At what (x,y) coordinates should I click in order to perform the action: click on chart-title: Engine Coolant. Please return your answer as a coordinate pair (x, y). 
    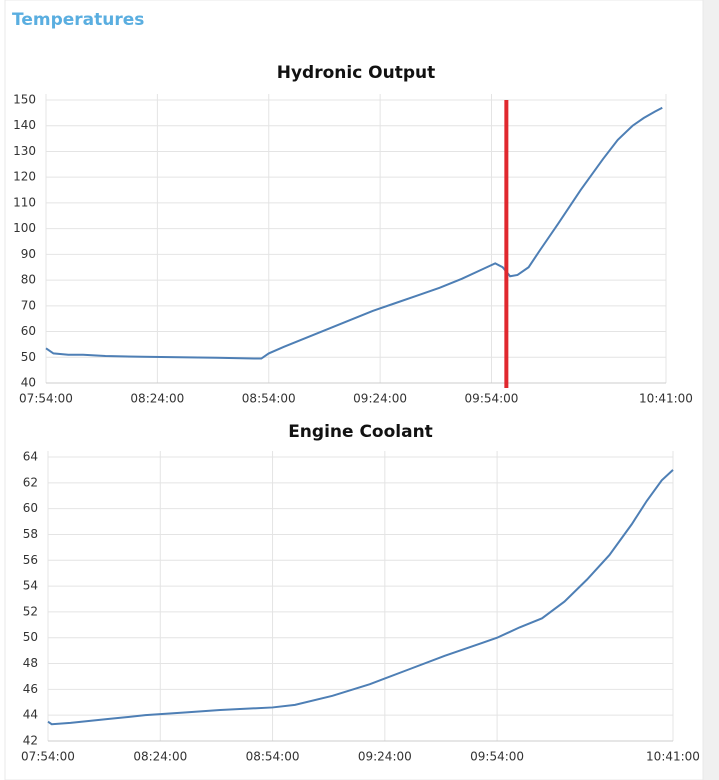
    Looking at the image, I should click on (360, 432).